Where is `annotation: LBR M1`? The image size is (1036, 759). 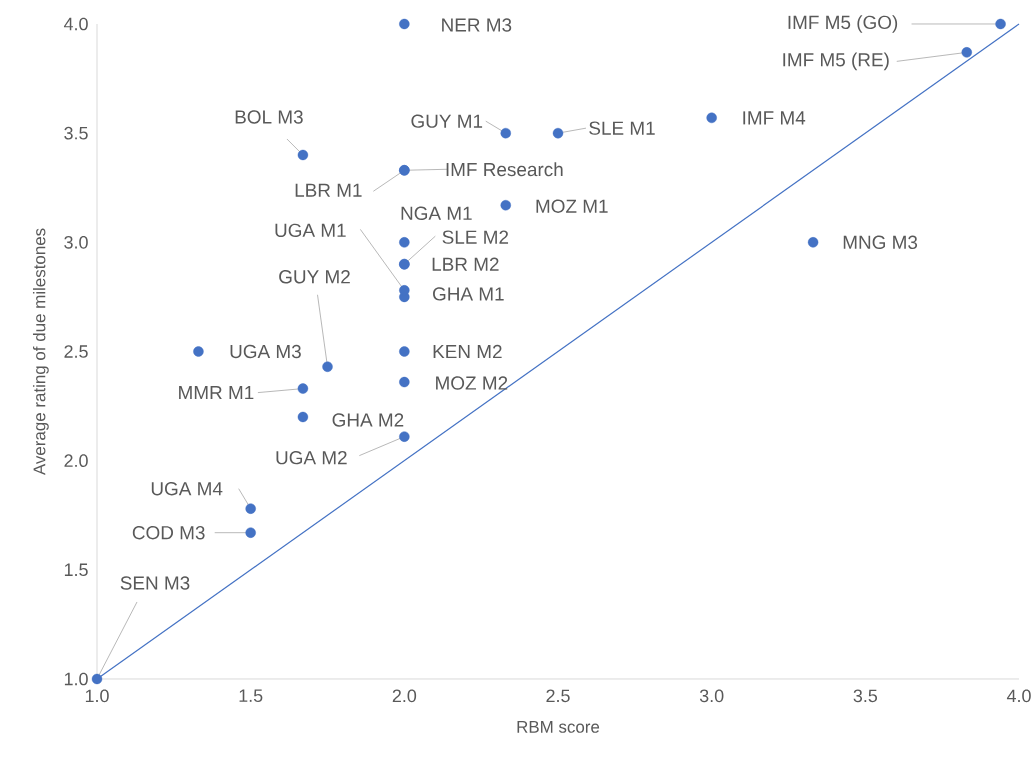
annotation: LBR M1 is located at coordinates (328, 190).